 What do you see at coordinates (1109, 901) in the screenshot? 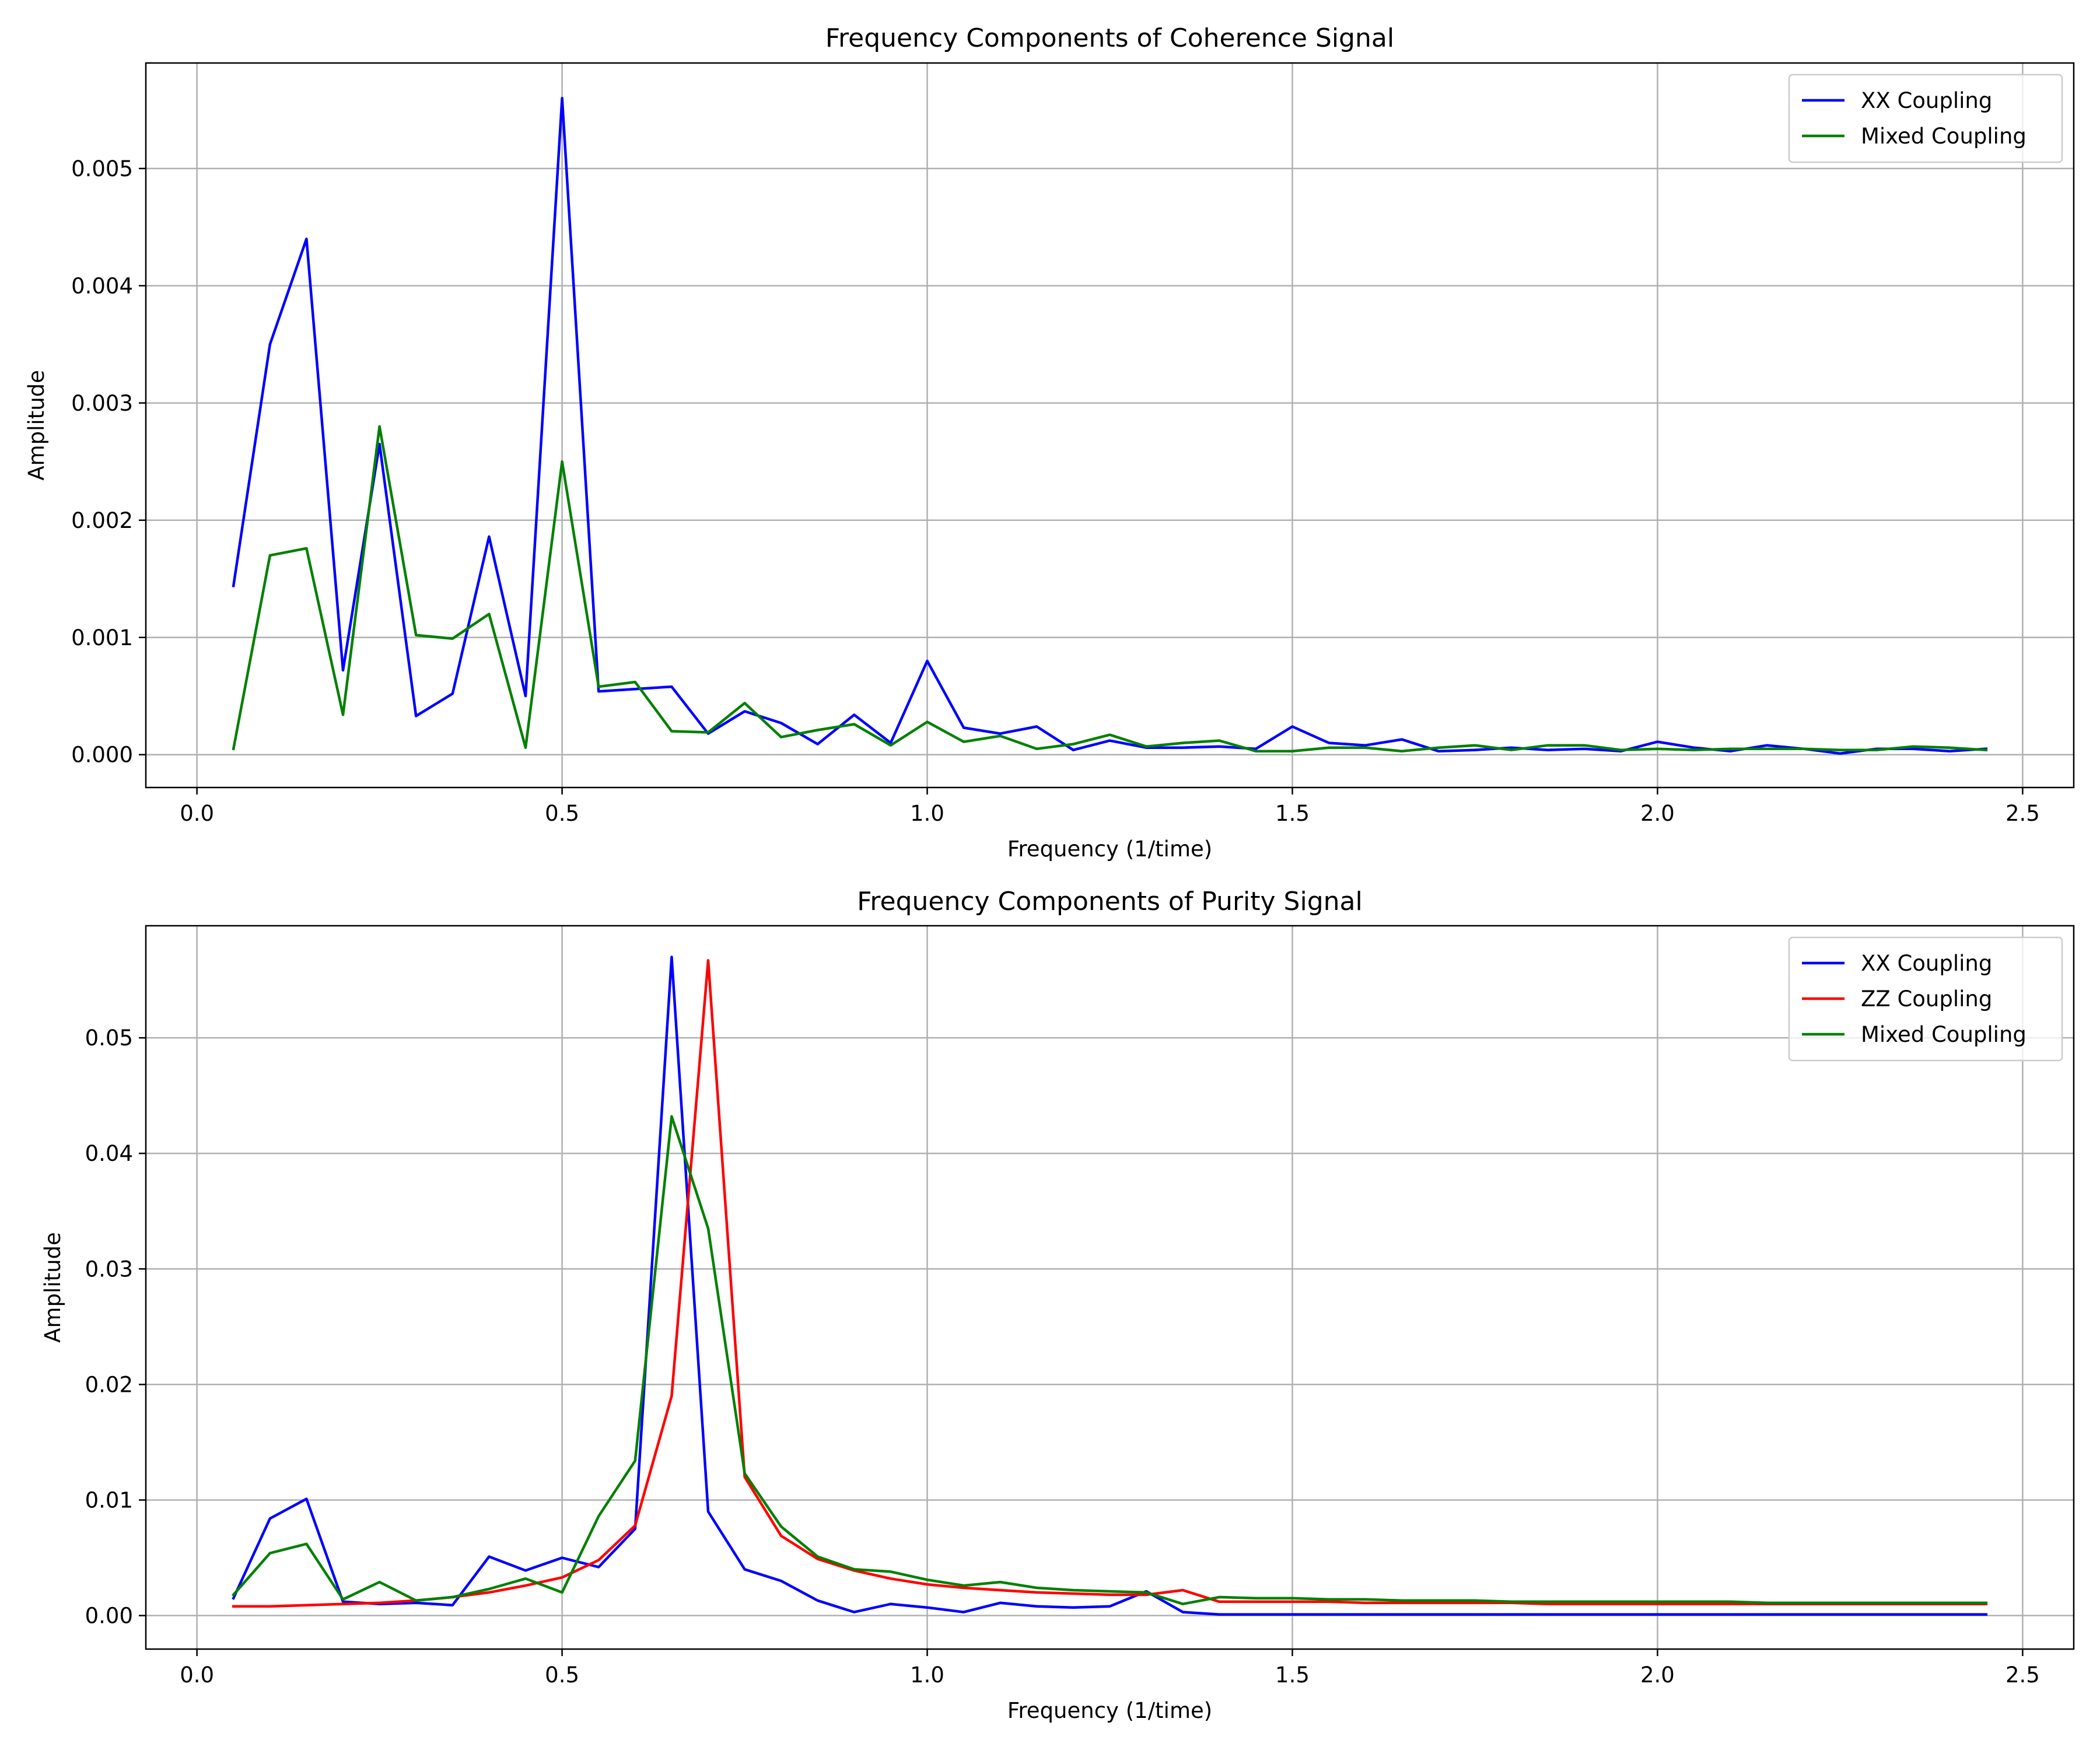
I see `chart-title: Frequency Components of Purity Signal` at bounding box center [1109, 901].